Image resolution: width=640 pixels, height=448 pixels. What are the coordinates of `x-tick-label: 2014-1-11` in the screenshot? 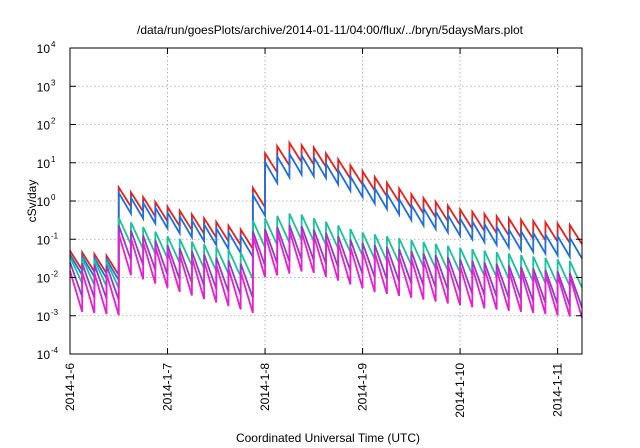 It's located at (558, 390).